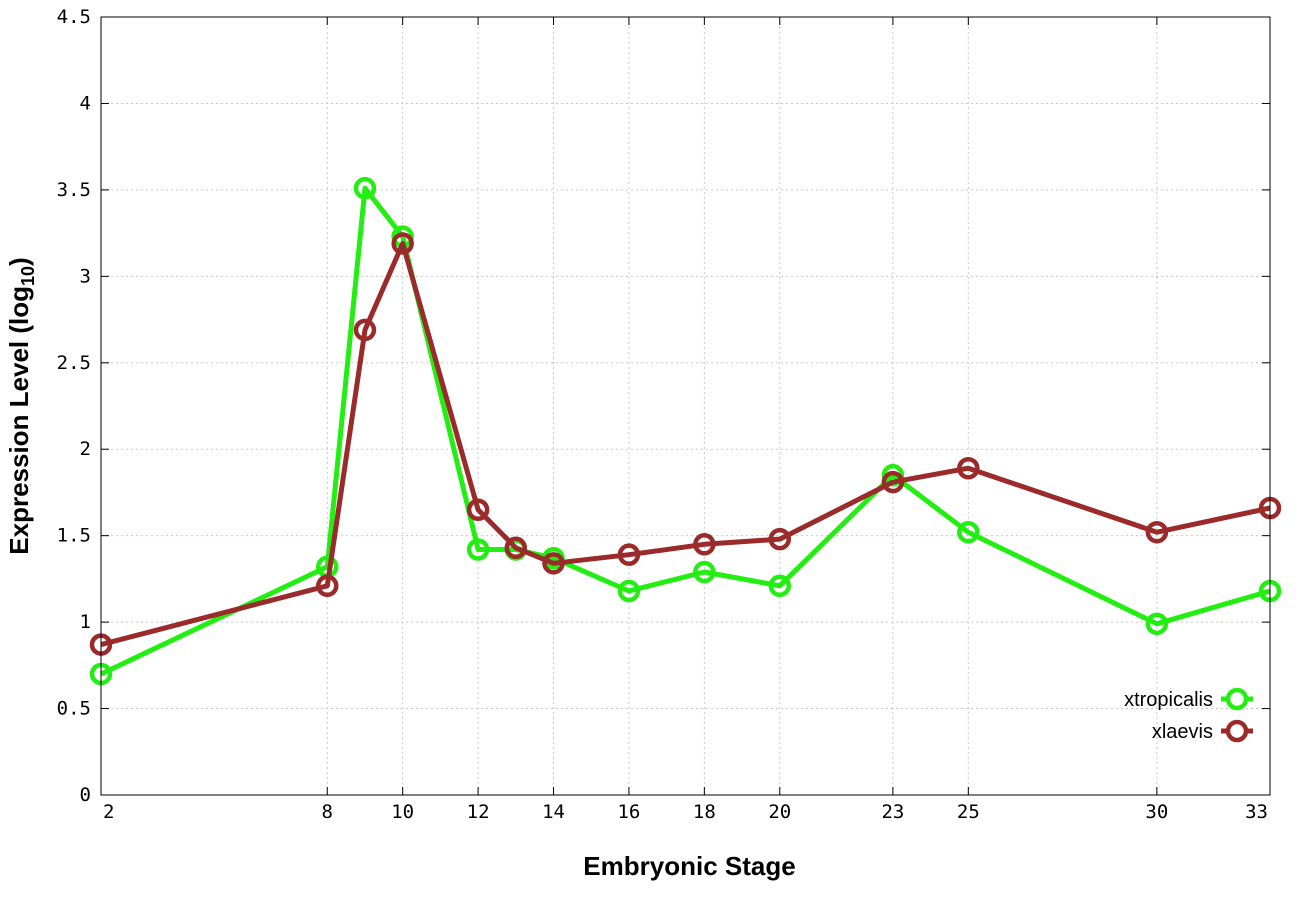 The width and height of the screenshot is (1296, 907). Describe the element at coordinates (553, 812) in the screenshot. I see `x-tick-label: 14` at that location.